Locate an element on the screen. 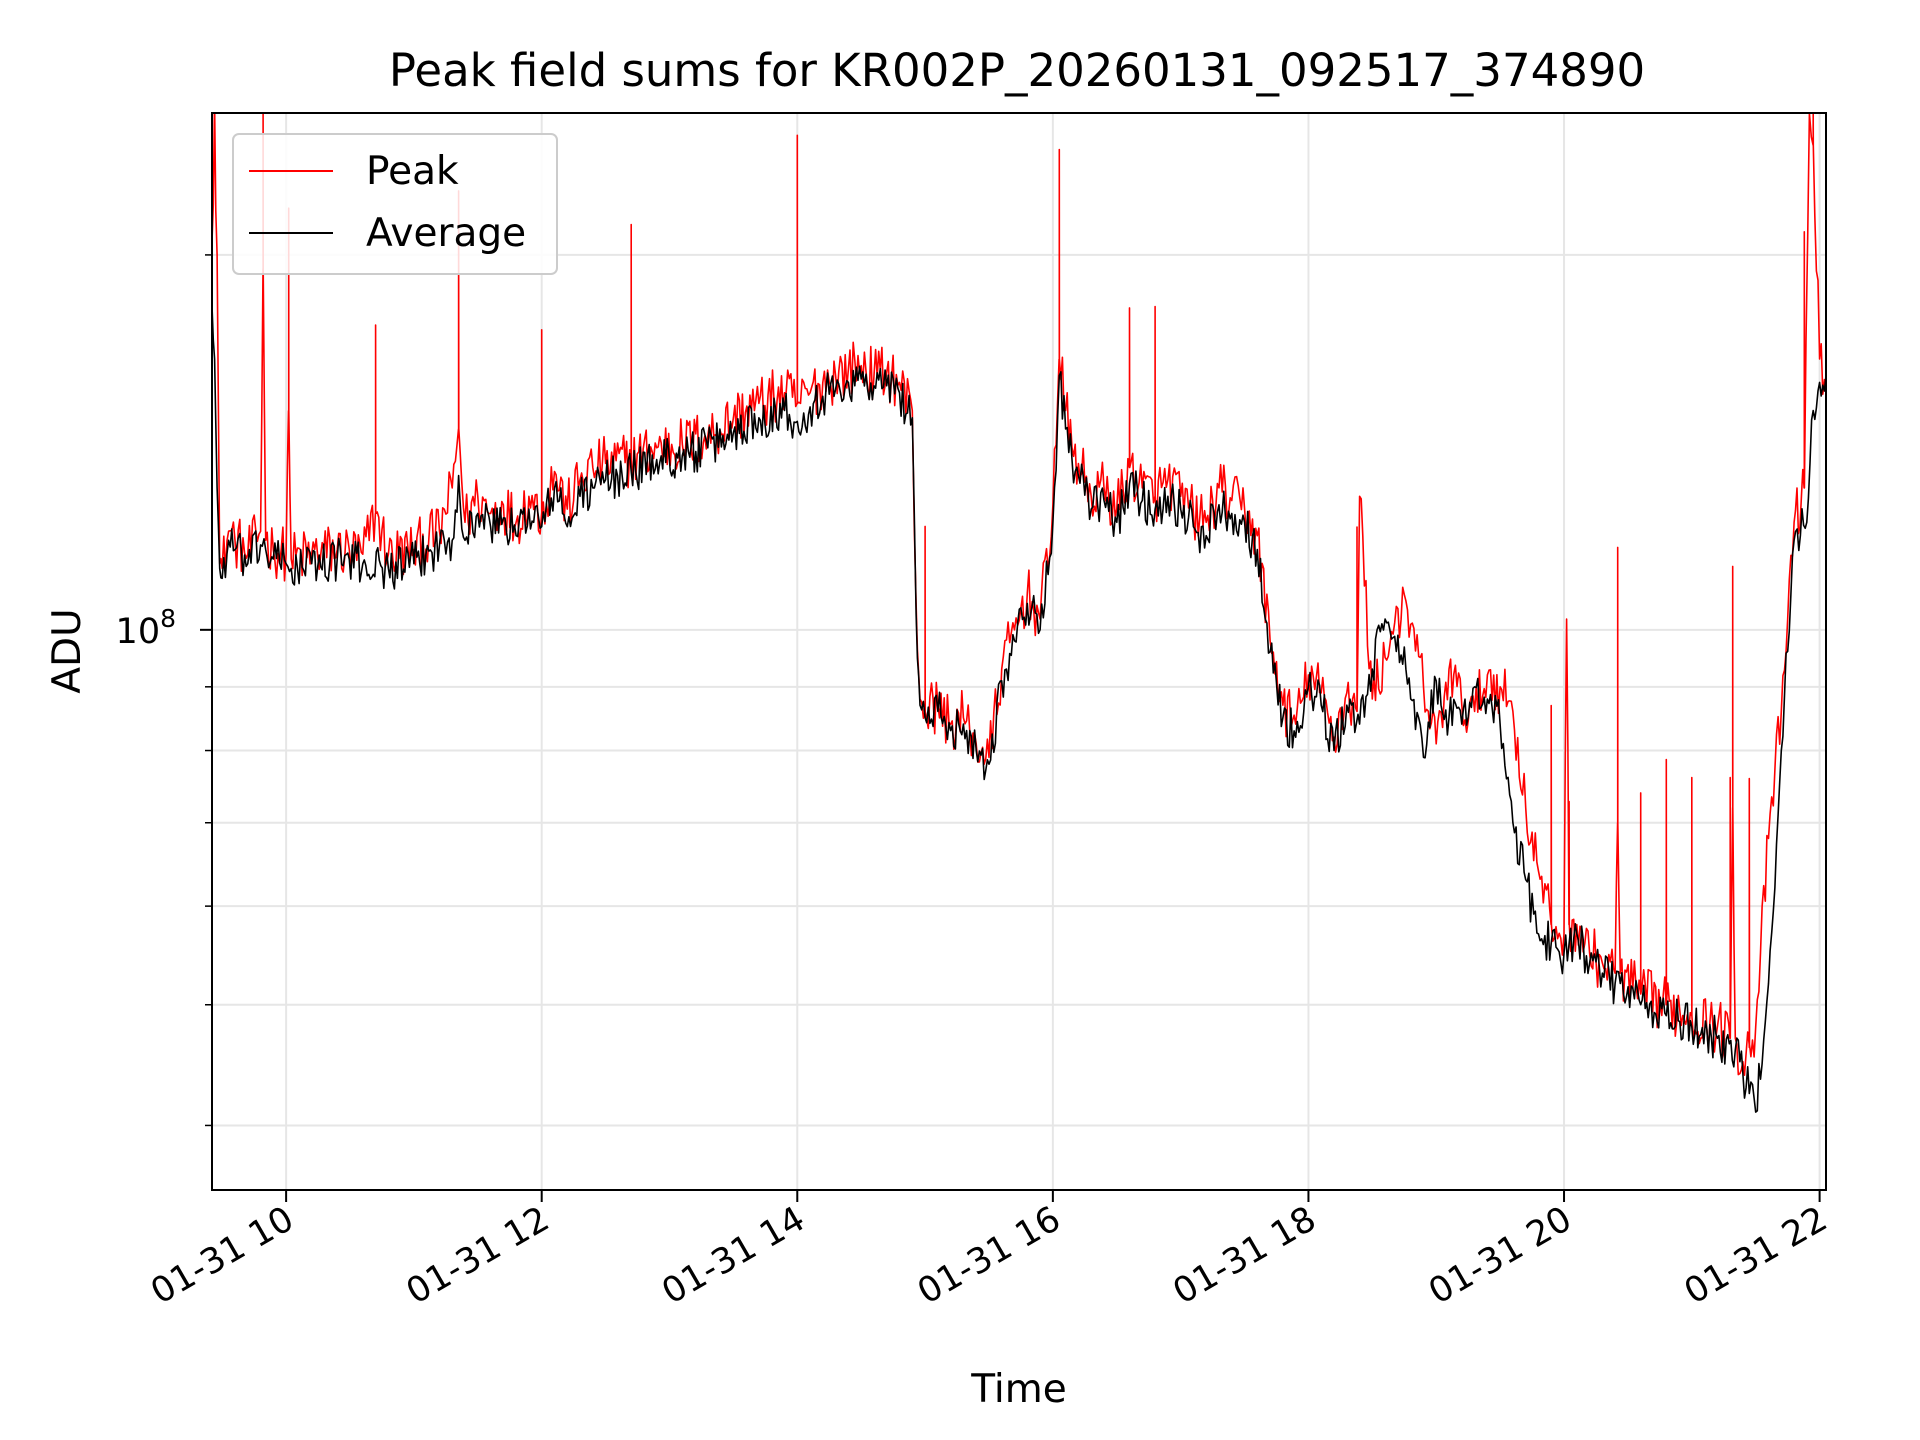  legend-average-label: Average is located at coordinates (446, 233).